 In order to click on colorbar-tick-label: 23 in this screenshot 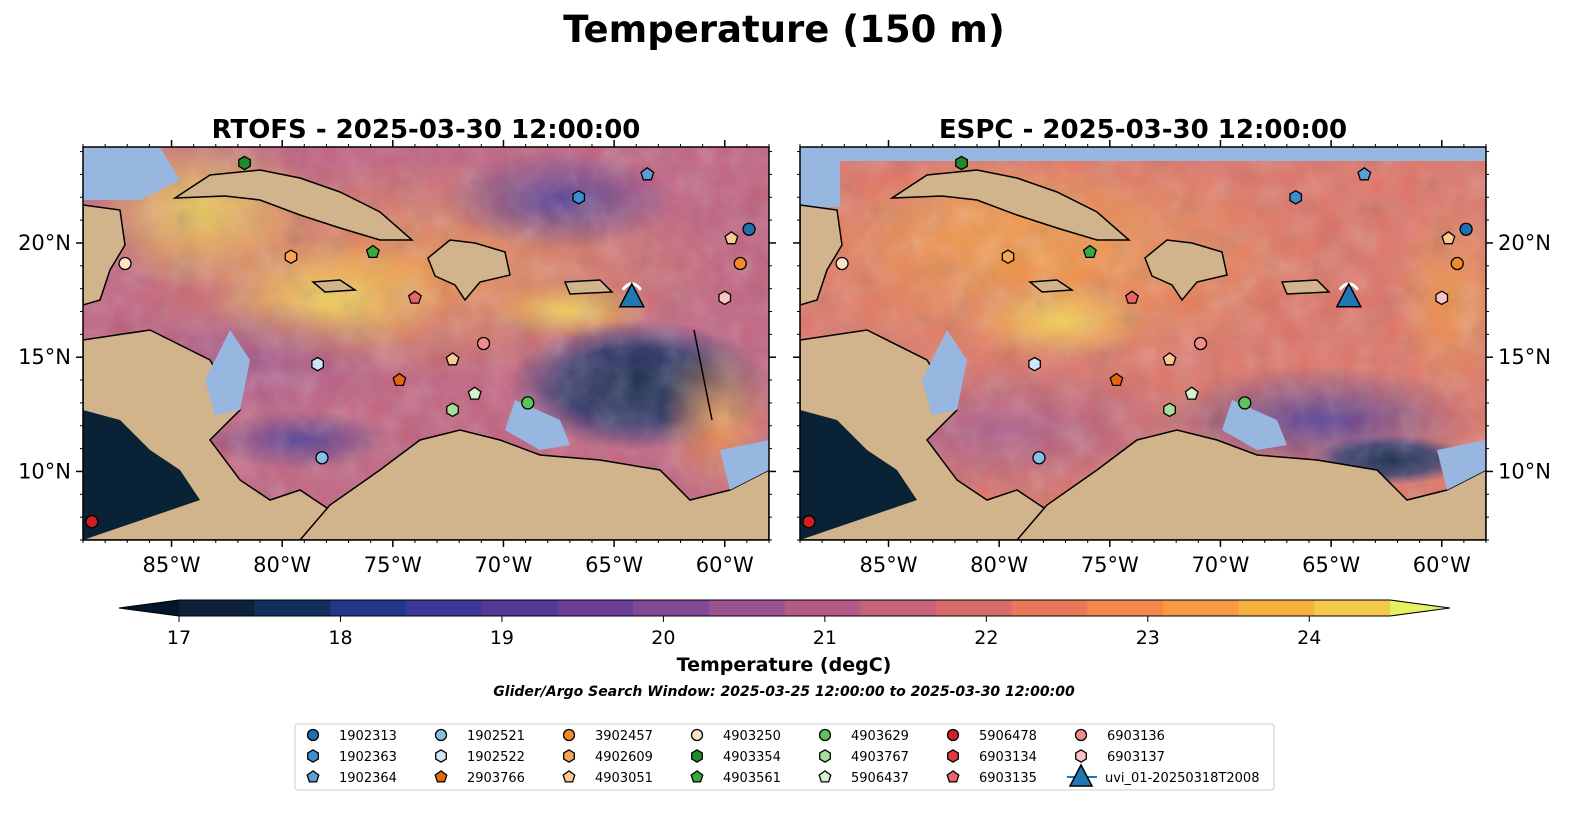, I will do `click(1148, 638)`.